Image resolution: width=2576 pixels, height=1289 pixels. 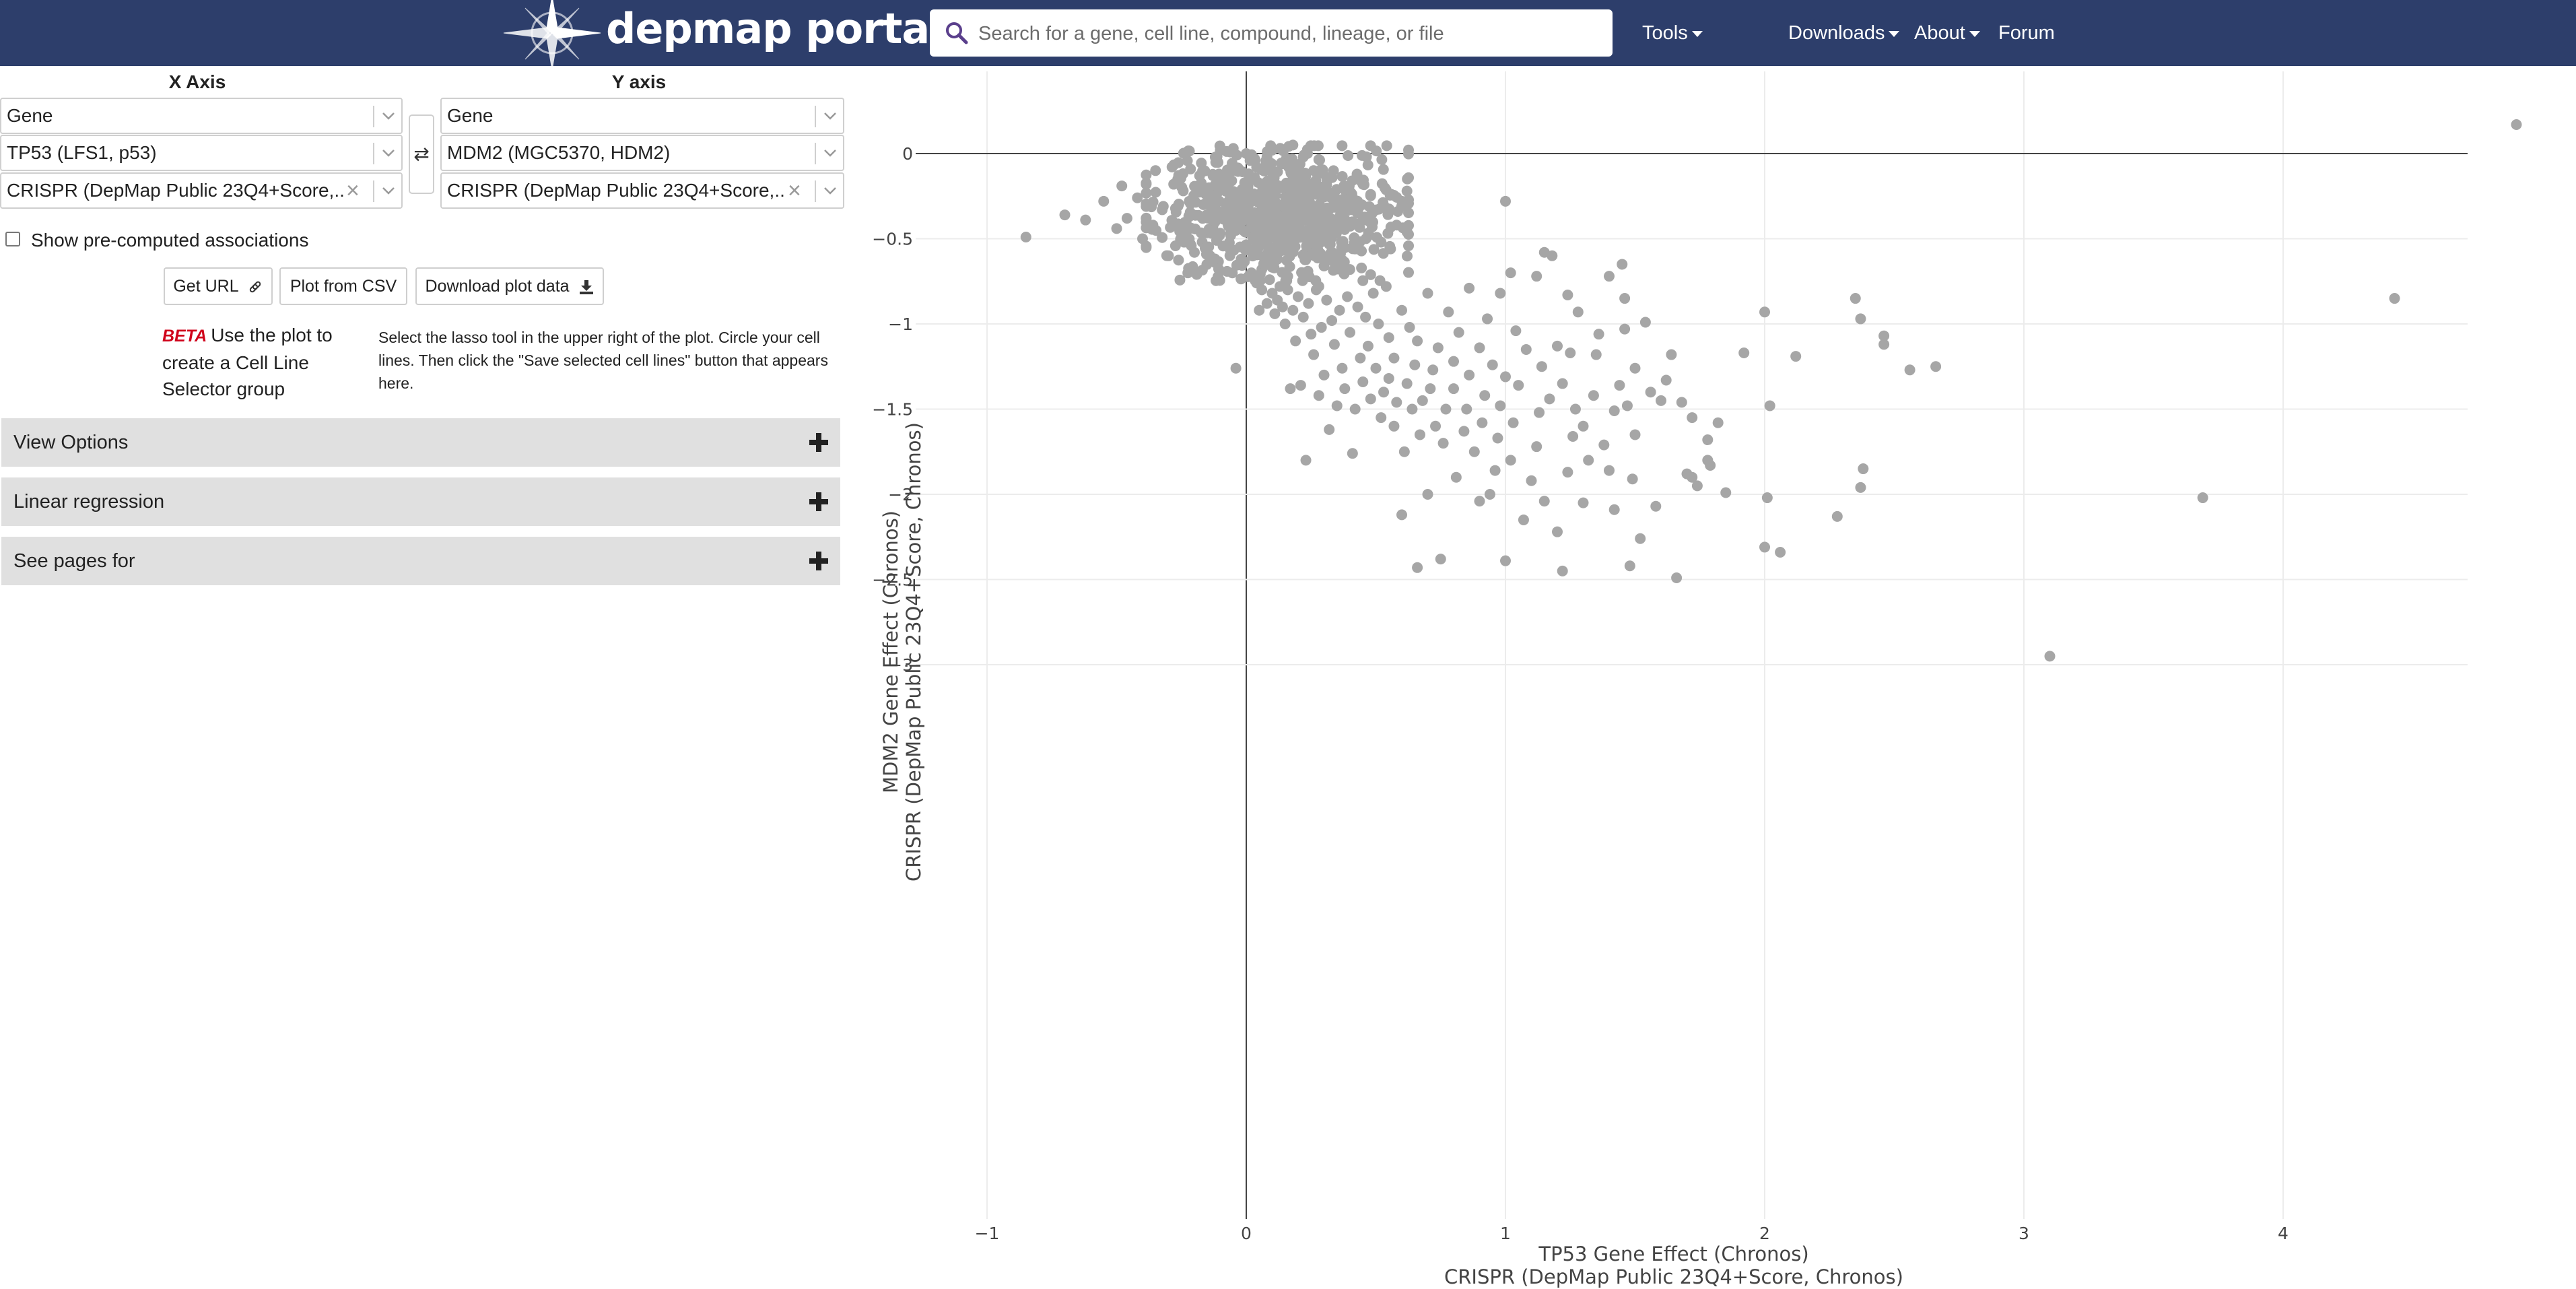 I want to click on accordion-see-pages-for: See pages for, so click(x=420, y=561).